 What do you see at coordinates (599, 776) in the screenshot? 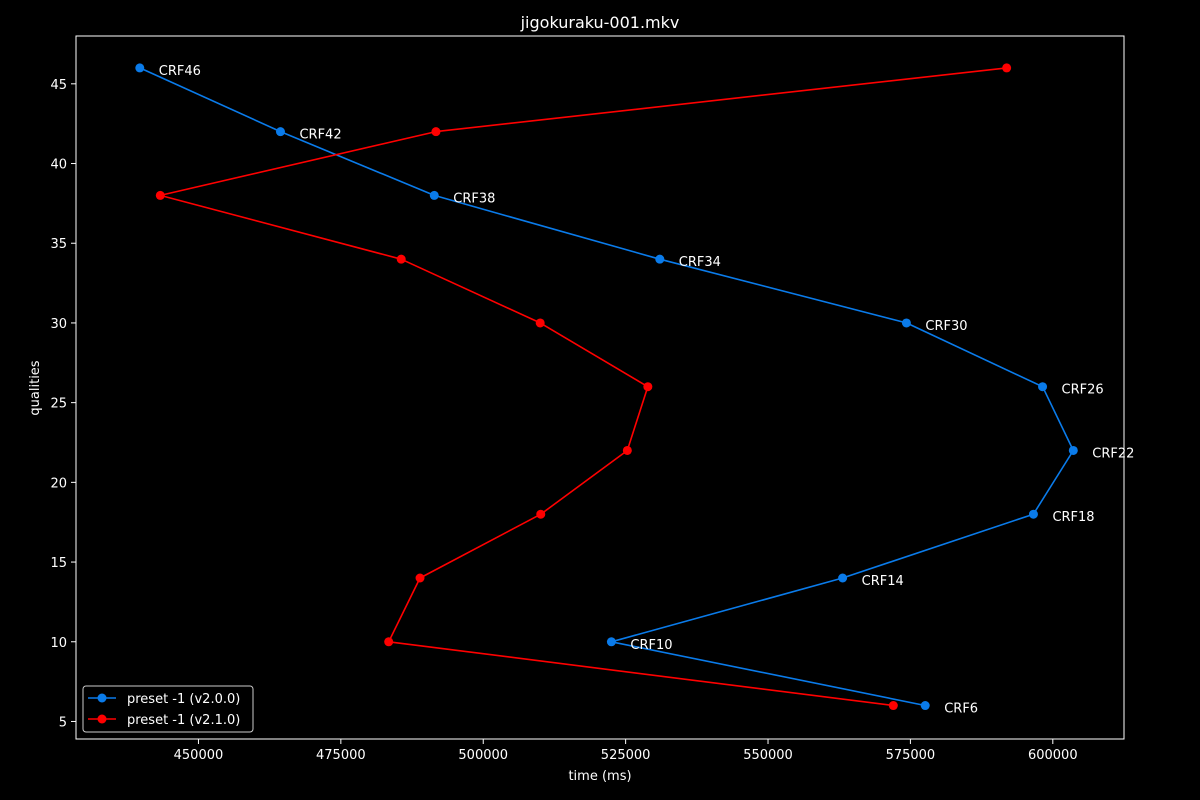
I see `x-axis-label: time (ms)` at bounding box center [599, 776].